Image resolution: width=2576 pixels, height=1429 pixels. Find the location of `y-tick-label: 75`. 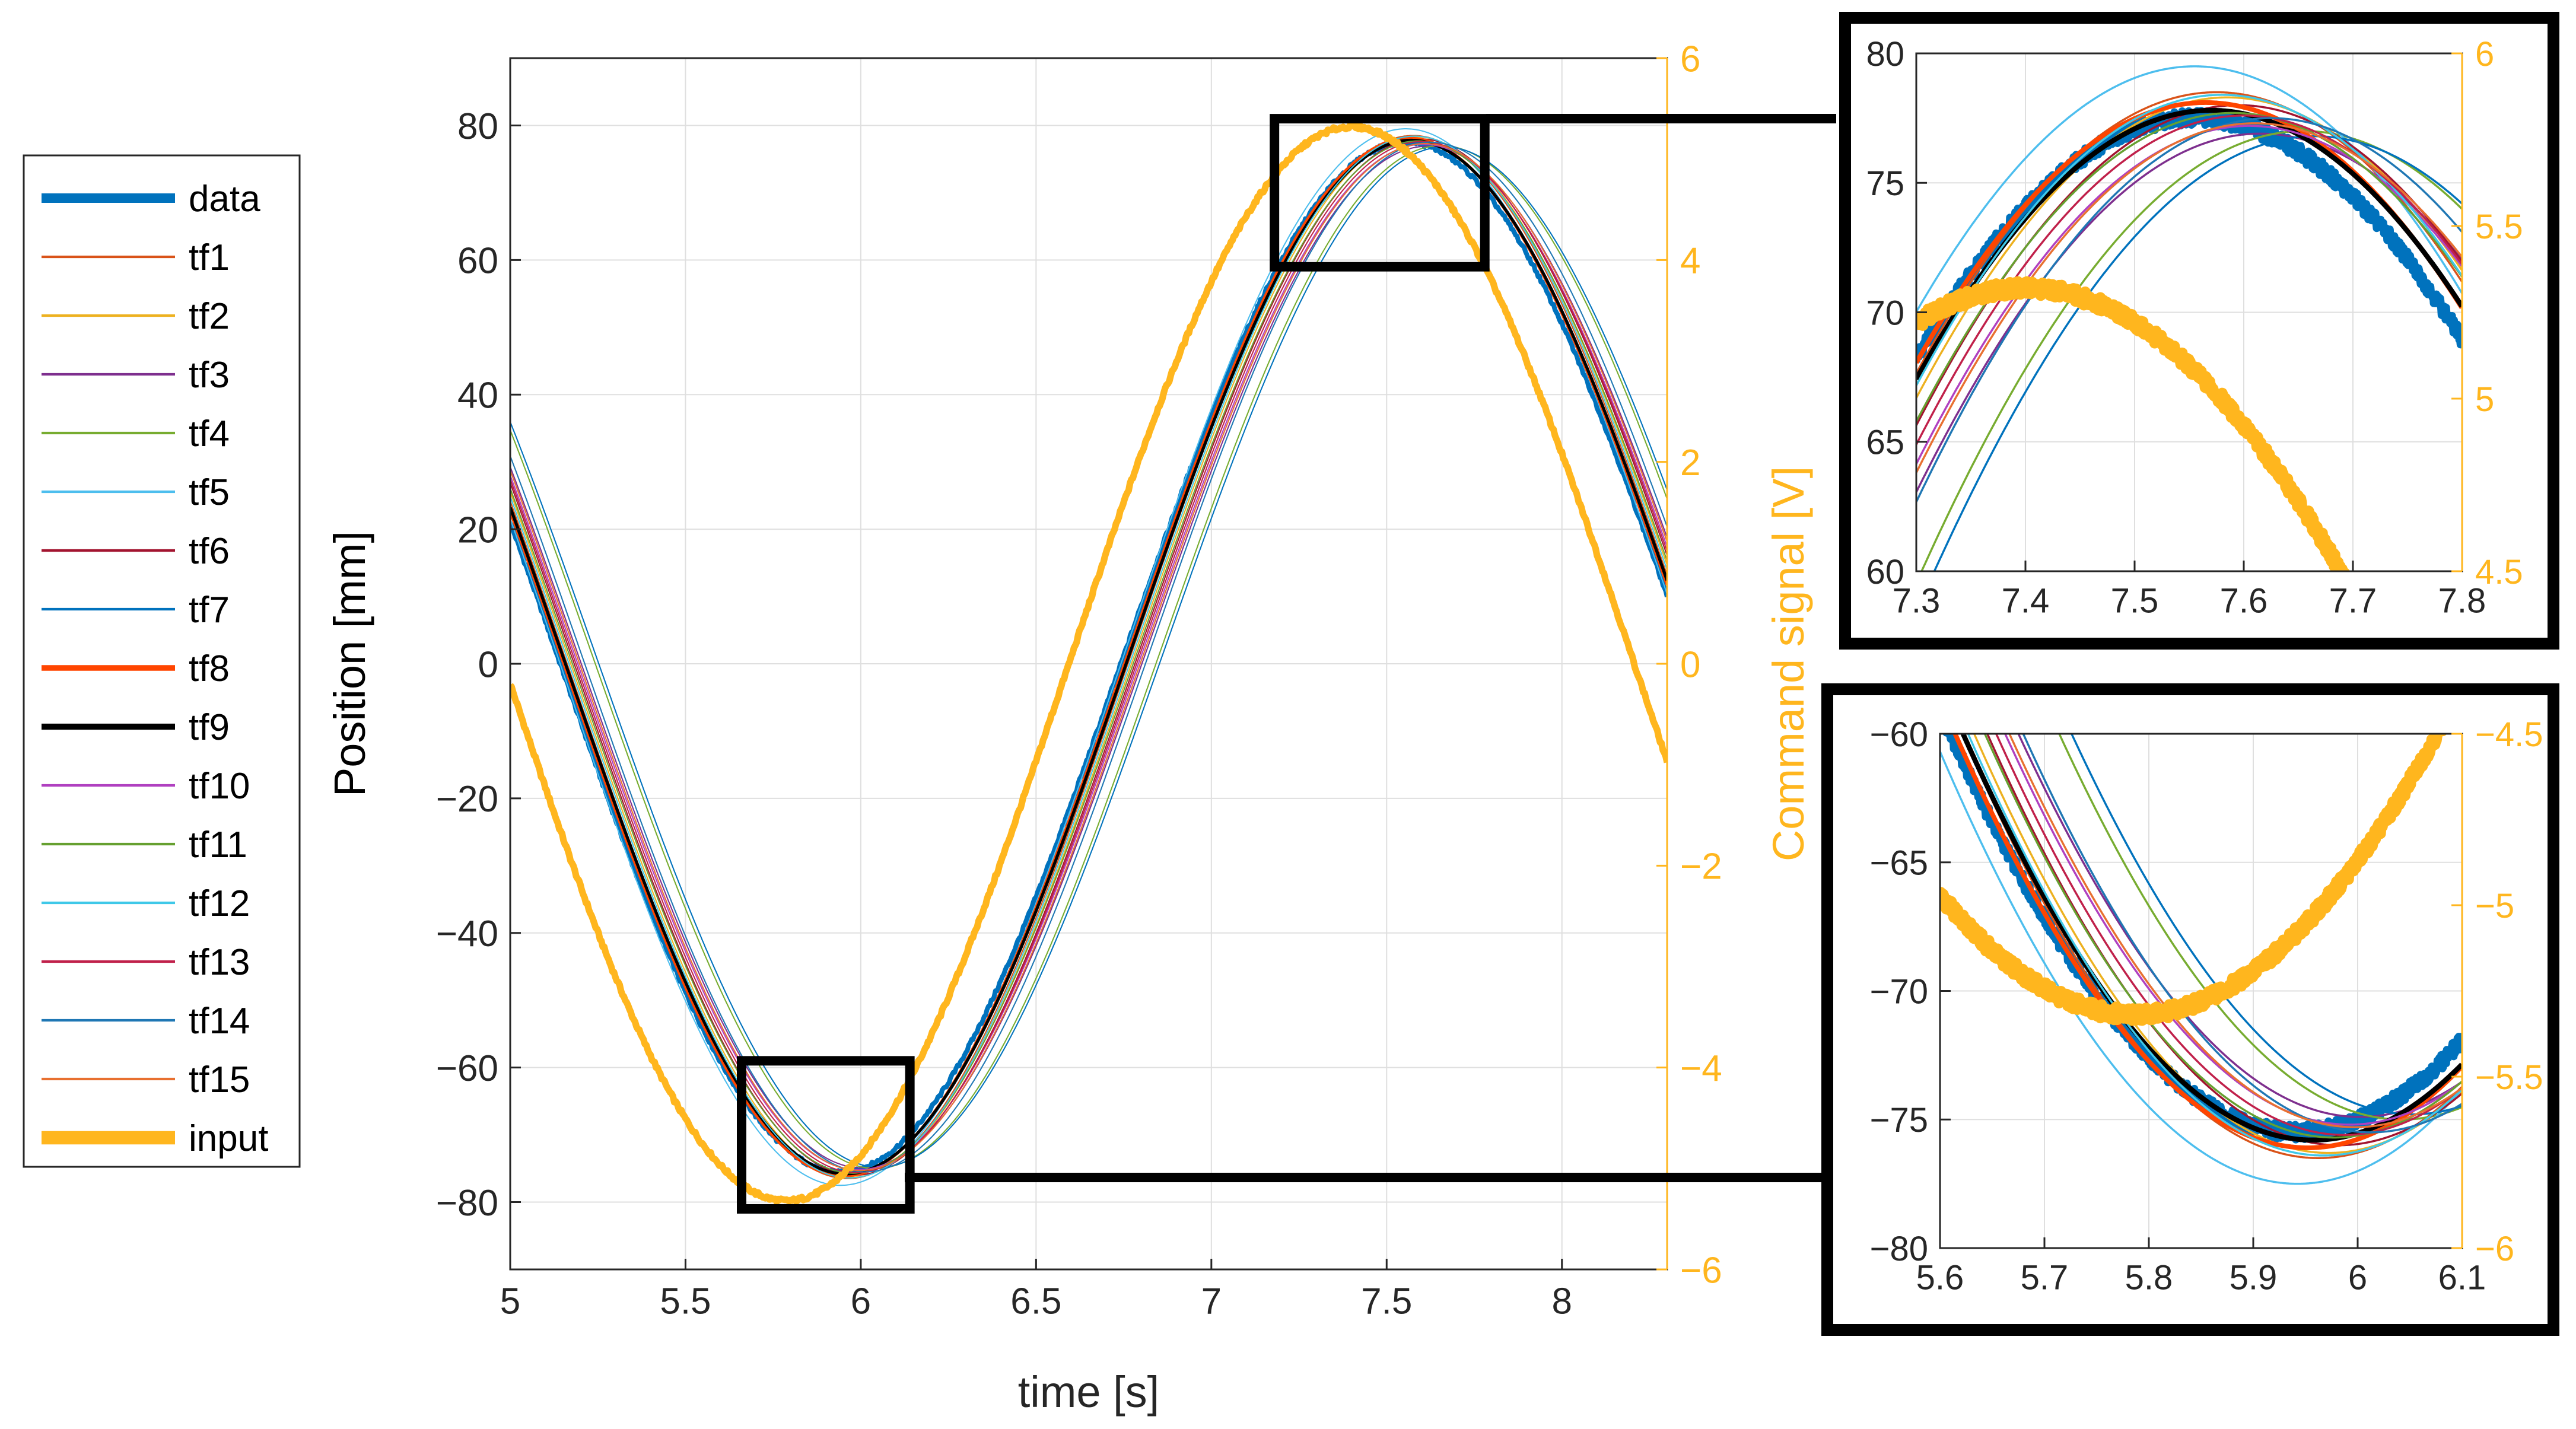

y-tick-label: 75 is located at coordinates (1885, 183).